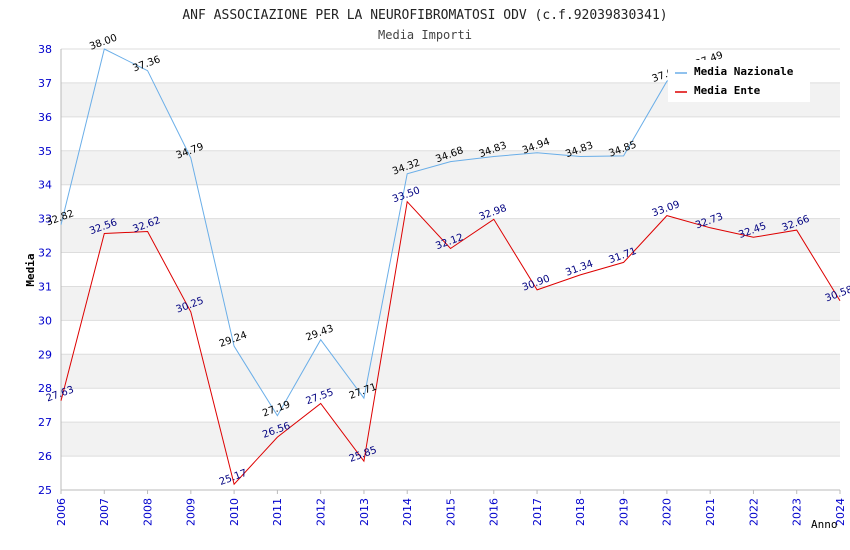 The width and height of the screenshot is (850, 550). What do you see at coordinates (45, 422) in the screenshot?
I see `y-tick-label: 27` at bounding box center [45, 422].